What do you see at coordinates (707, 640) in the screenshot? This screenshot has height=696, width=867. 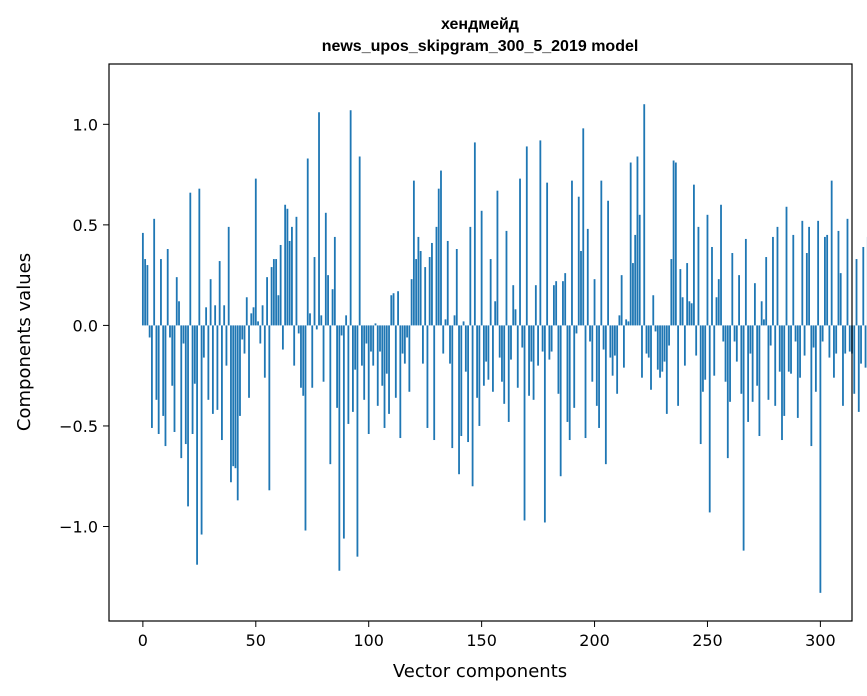 I see `x-tick-label: 250` at bounding box center [707, 640].